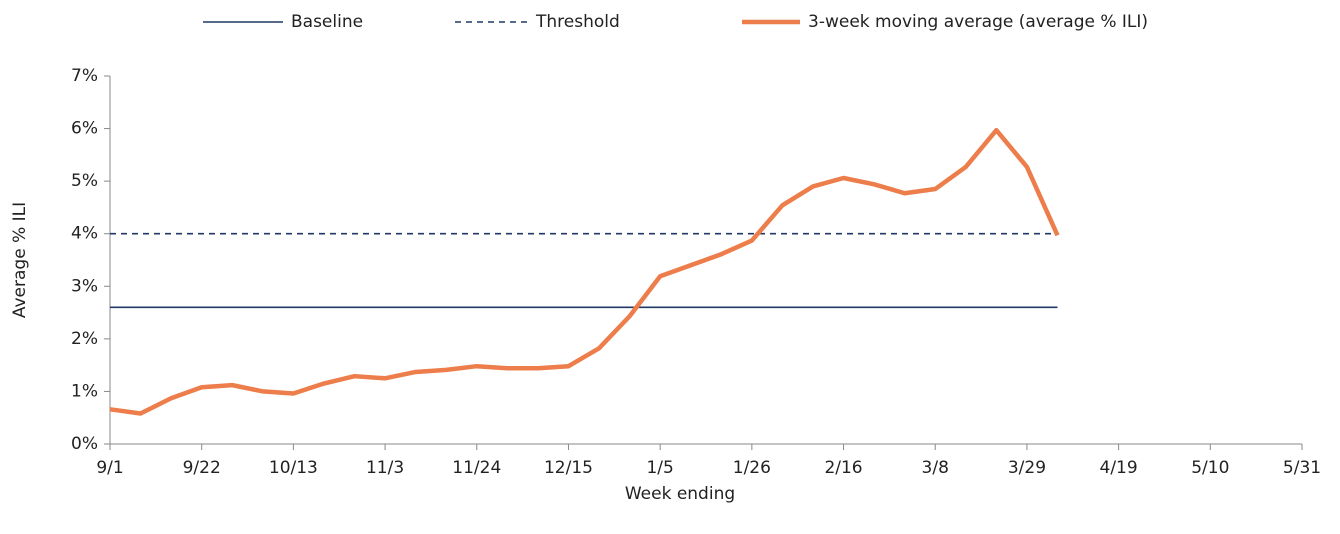  What do you see at coordinates (935, 468) in the screenshot?
I see `x-tick-label: 3/8` at bounding box center [935, 468].